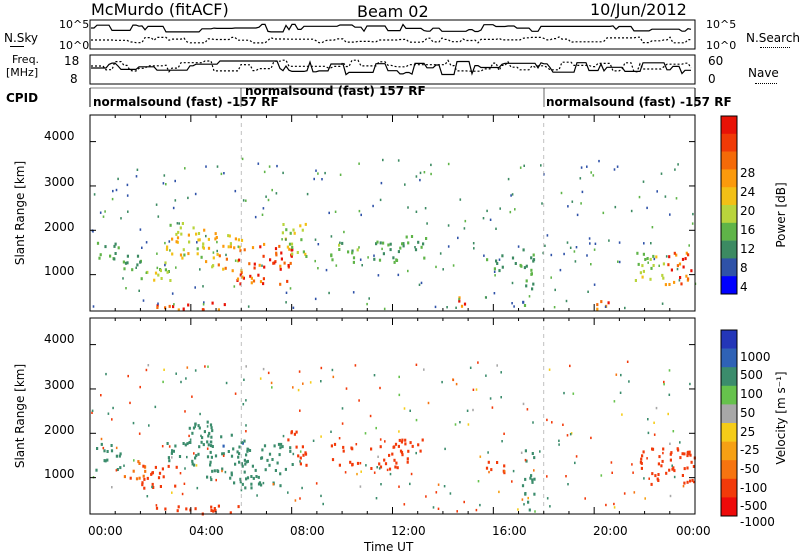 Image resolution: width=800 pixels, height=554 pixels. Describe the element at coordinates (392, 69) in the screenshot. I see `freq-nave-panel` at that location.